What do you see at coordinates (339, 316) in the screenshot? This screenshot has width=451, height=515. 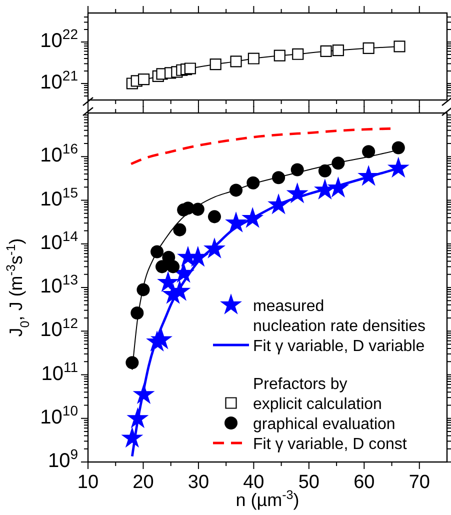 I see `legend-label: measured nucleation rate densities` at bounding box center [339, 316].